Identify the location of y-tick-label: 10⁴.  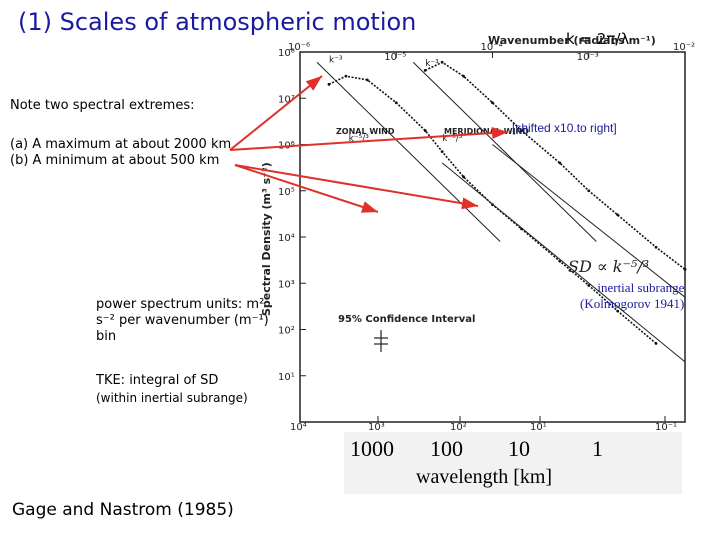
(286, 238).